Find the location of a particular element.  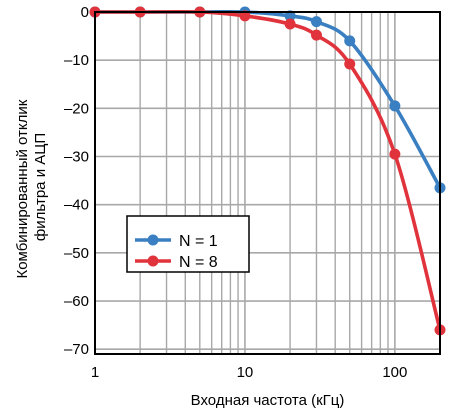

y-axis-title-line-1: Комбинированный отклик is located at coordinates (22, 188).